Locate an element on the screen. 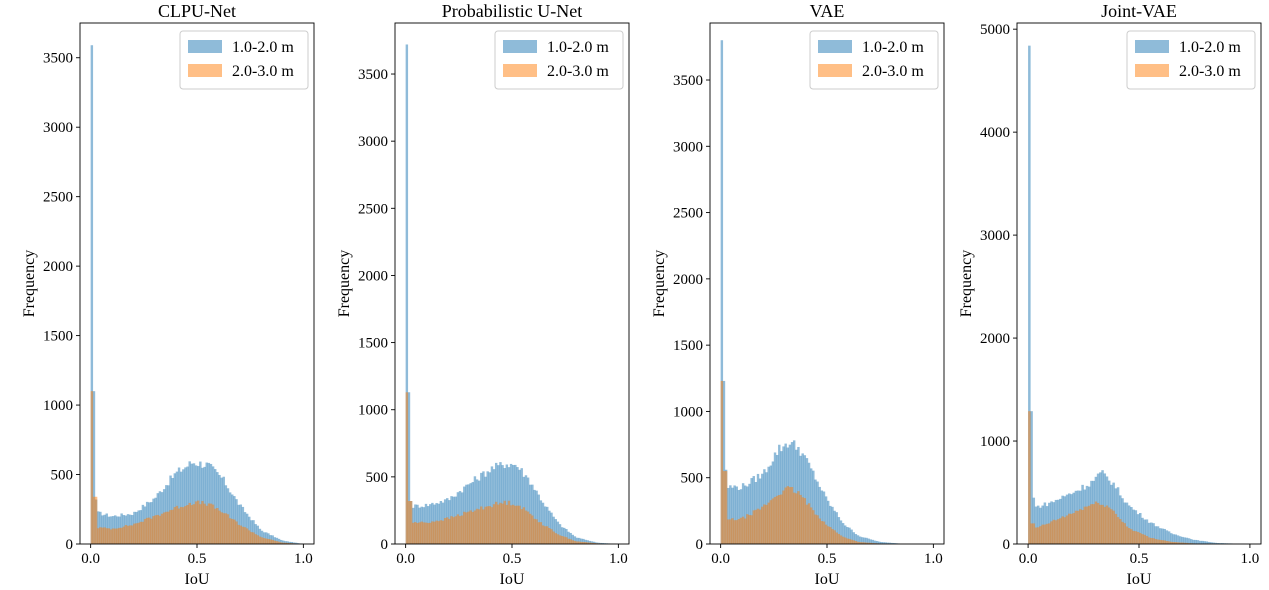  x-axis-label: IoU is located at coordinates (827, 579).